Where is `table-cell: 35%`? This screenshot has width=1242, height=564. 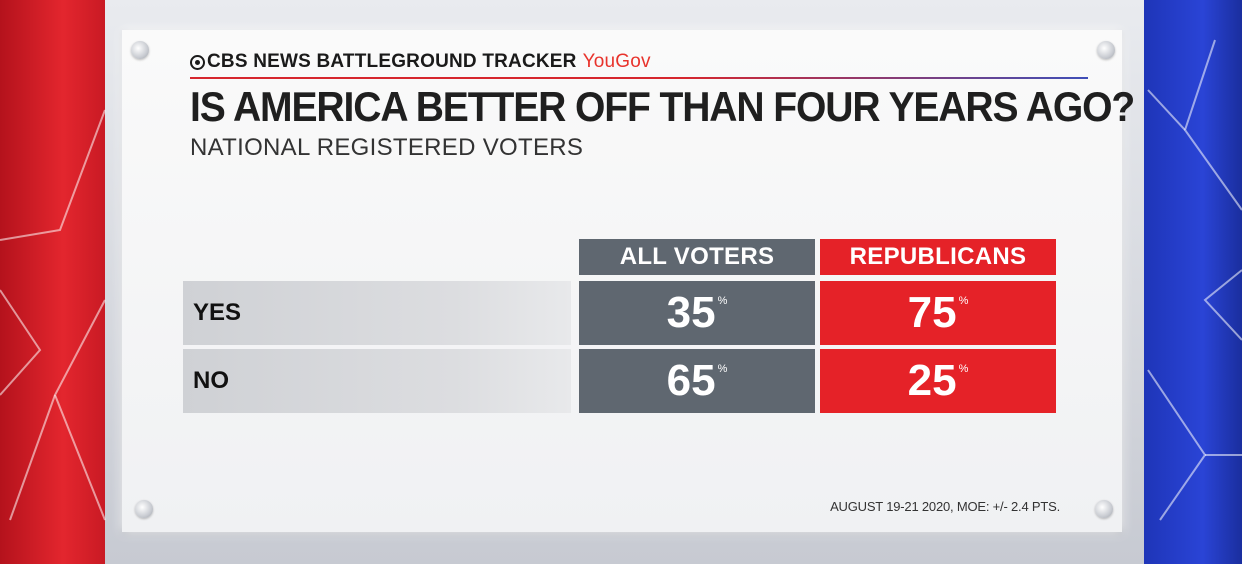 table-cell: 35% is located at coordinates (697, 313).